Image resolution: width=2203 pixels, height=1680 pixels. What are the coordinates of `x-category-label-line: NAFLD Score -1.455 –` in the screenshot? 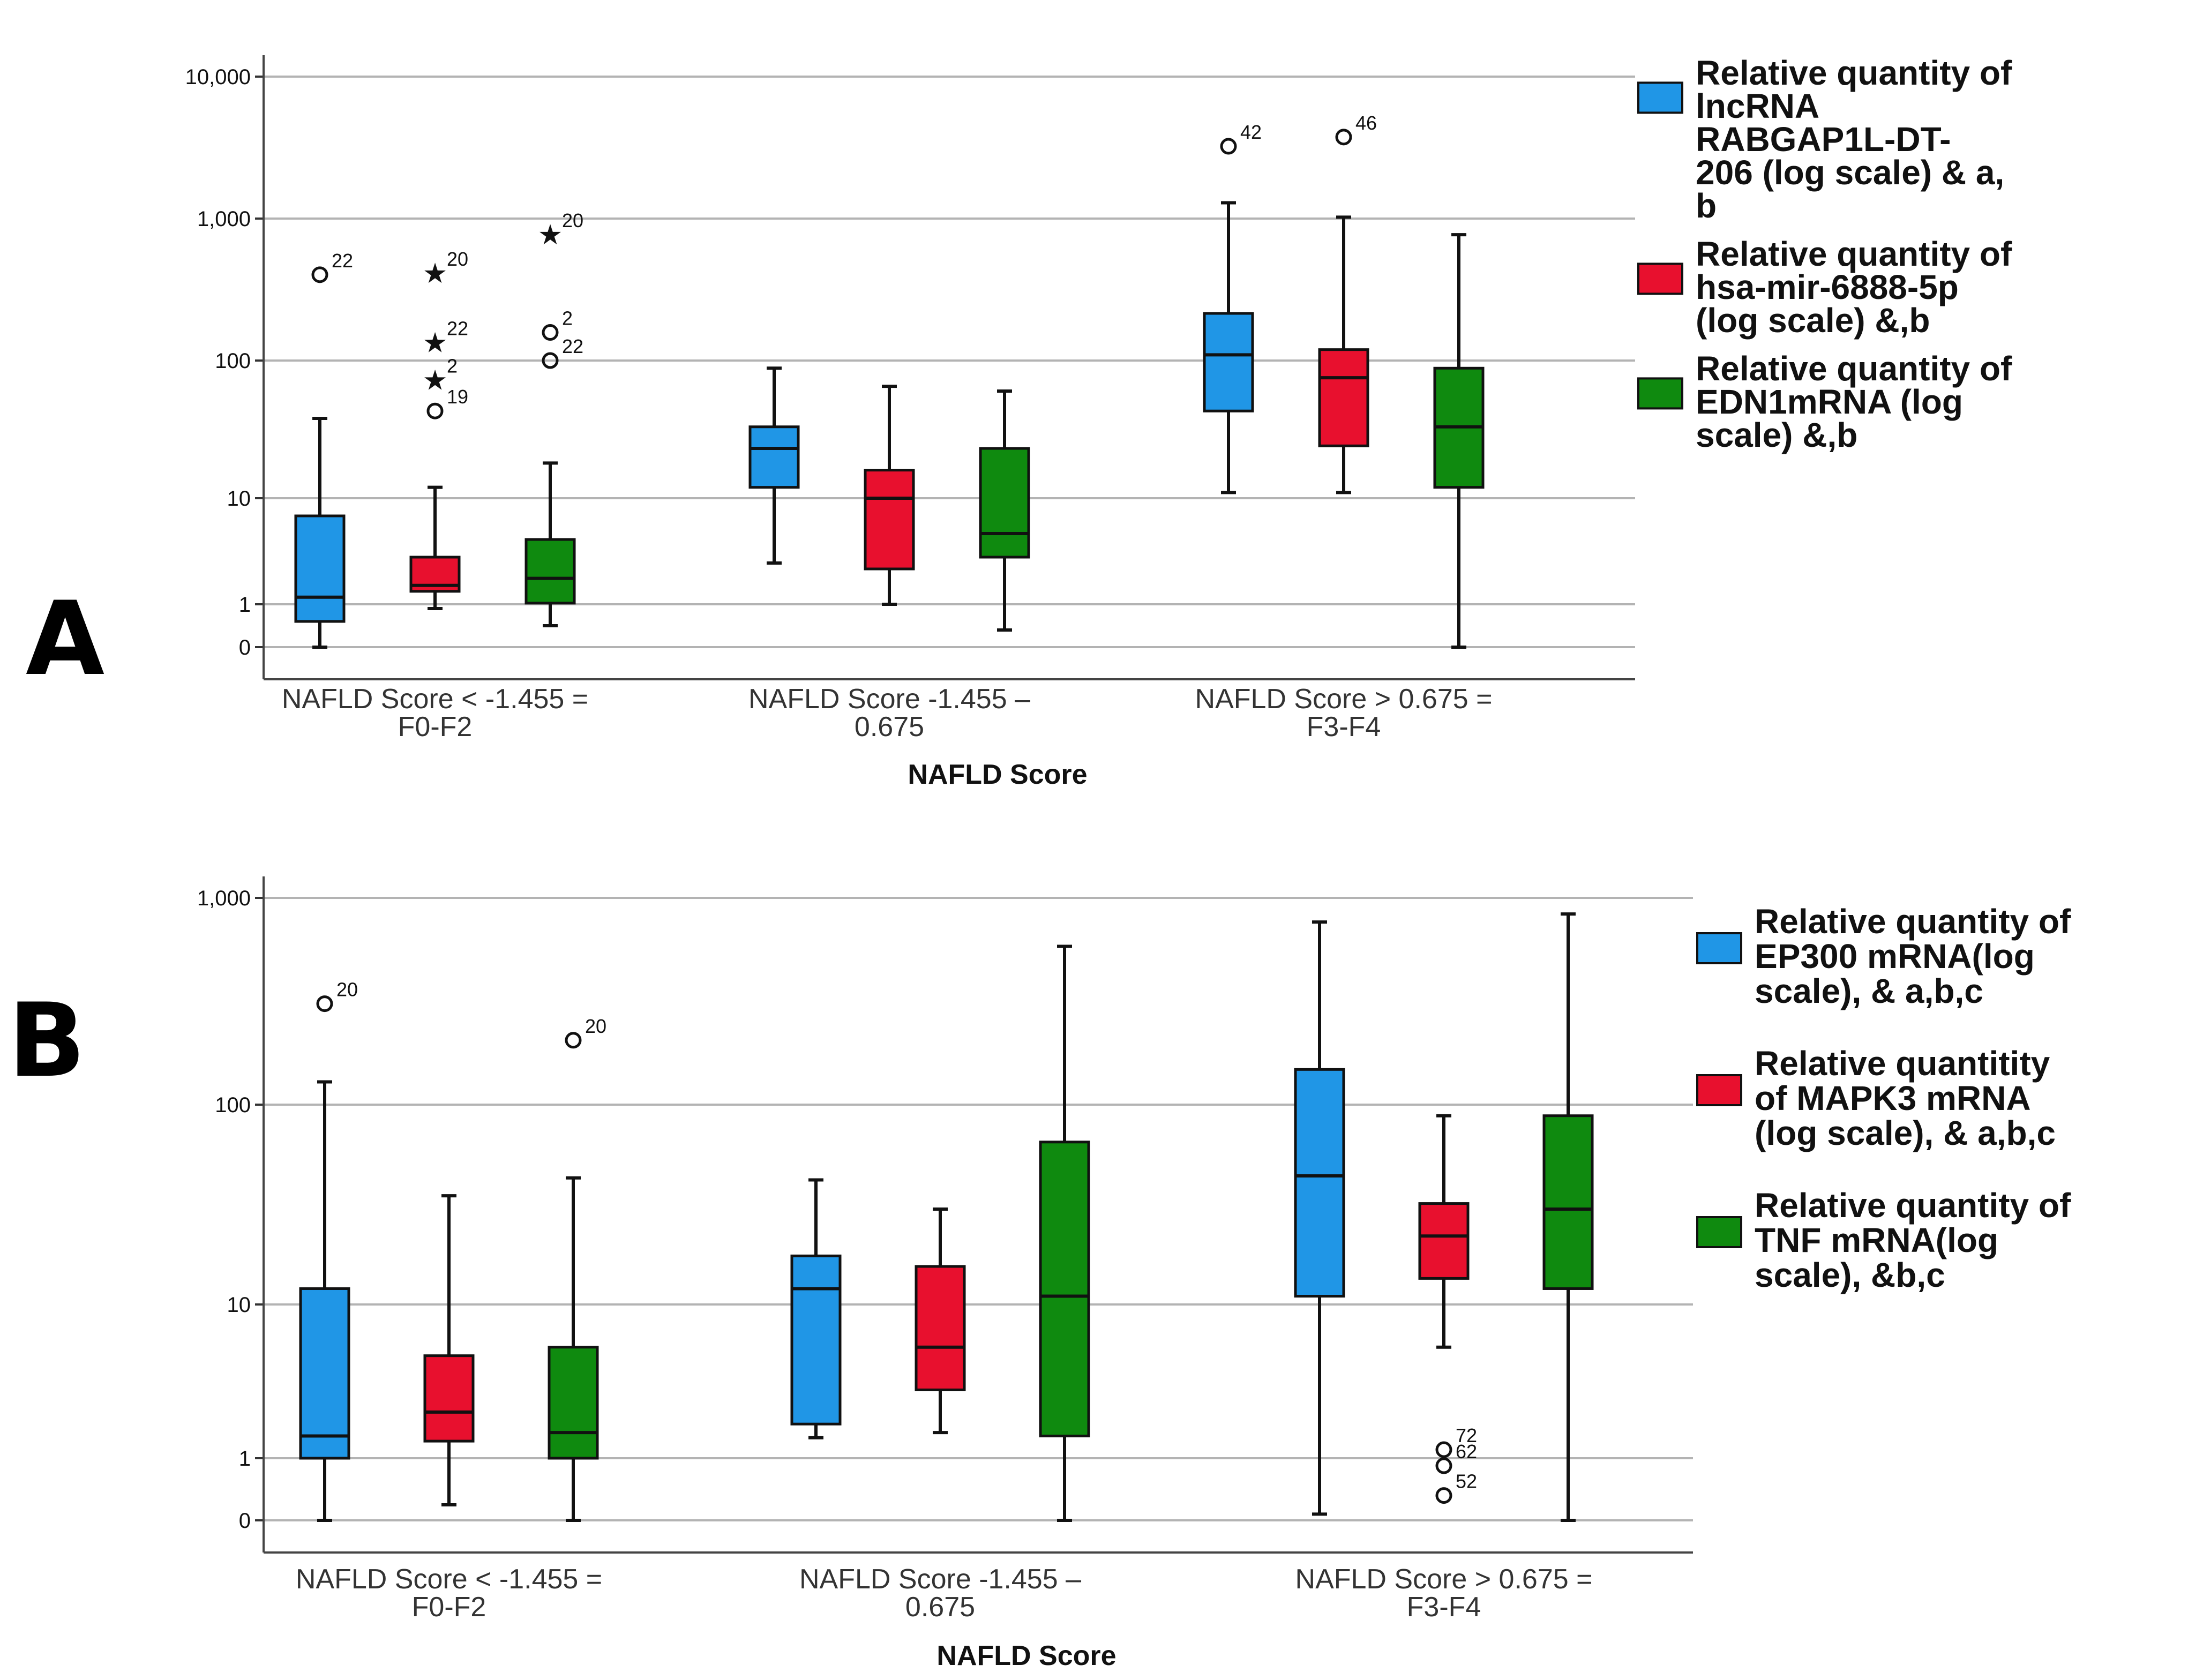 It's located at (889, 699).